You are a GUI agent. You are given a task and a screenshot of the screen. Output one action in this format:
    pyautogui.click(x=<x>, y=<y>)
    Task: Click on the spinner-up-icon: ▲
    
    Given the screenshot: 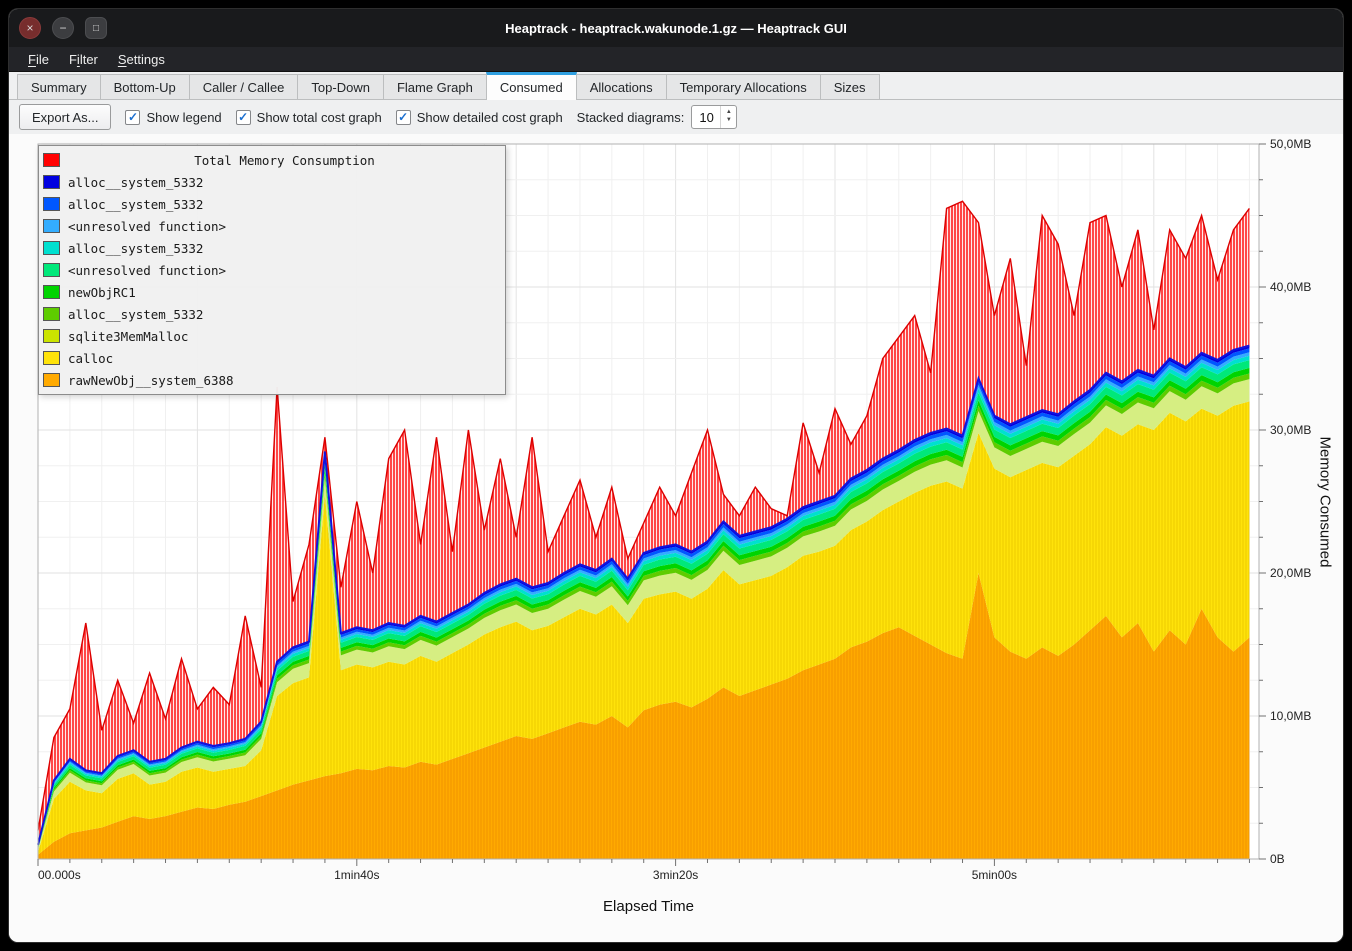 What is the action you would take?
    pyautogui.click(x=728, y=112)
    